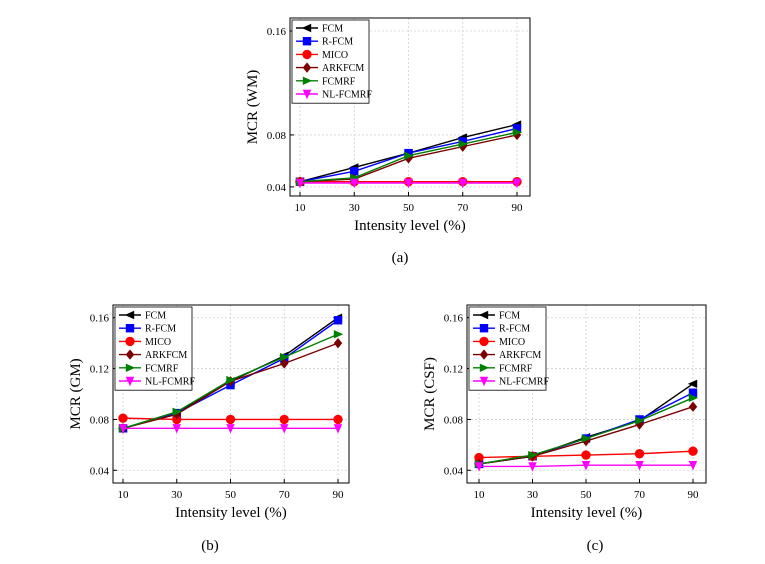  Describe the element at coordinates (410, 107) in the screenshot. I see `plot-frame` at that location.